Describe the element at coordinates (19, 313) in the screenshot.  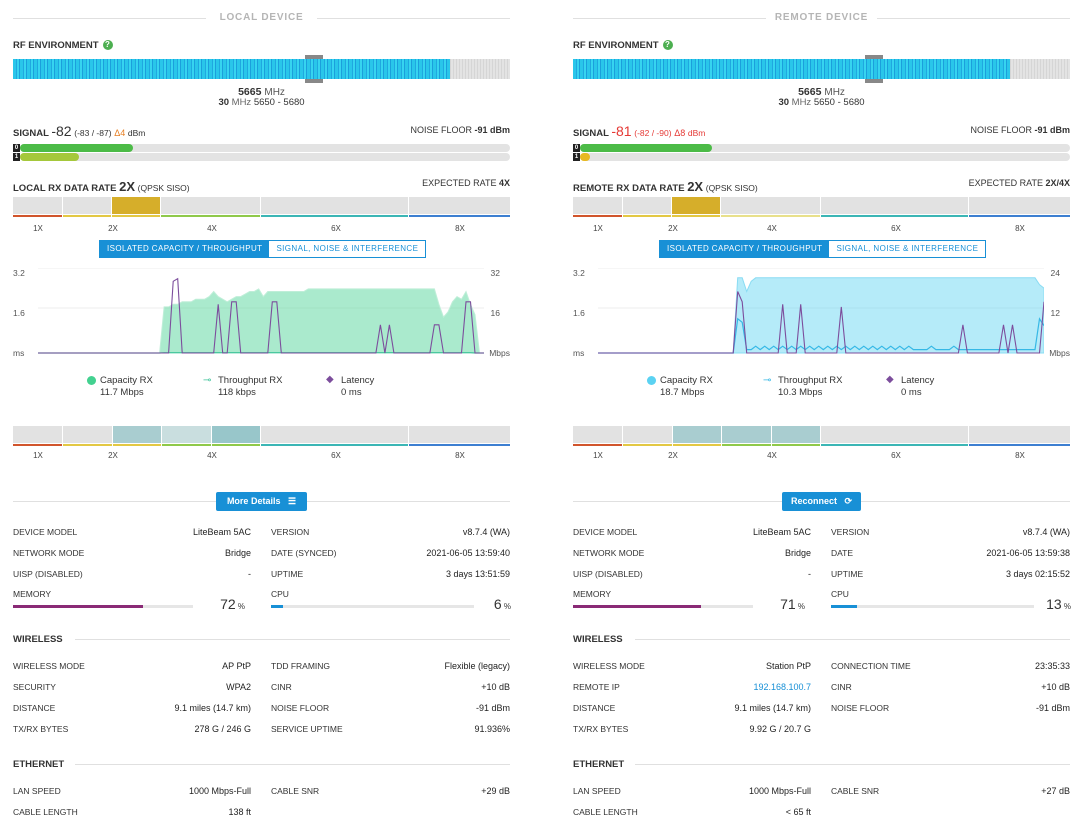
I see `y-left-tick: 1.6` at that location.